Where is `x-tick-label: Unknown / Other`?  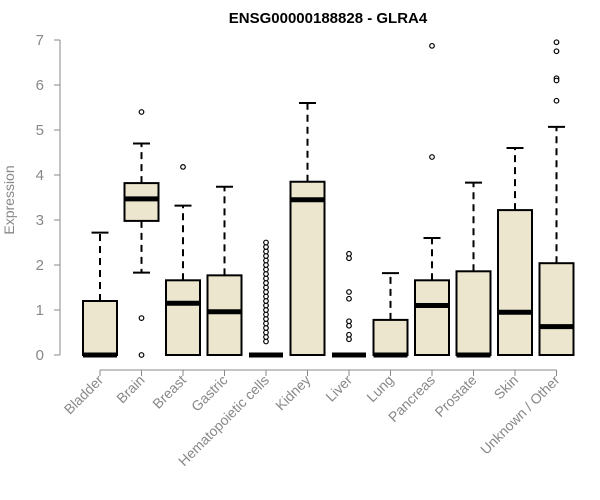 x-tick-label: Unknown / Other is located at coordinates (520, 415).